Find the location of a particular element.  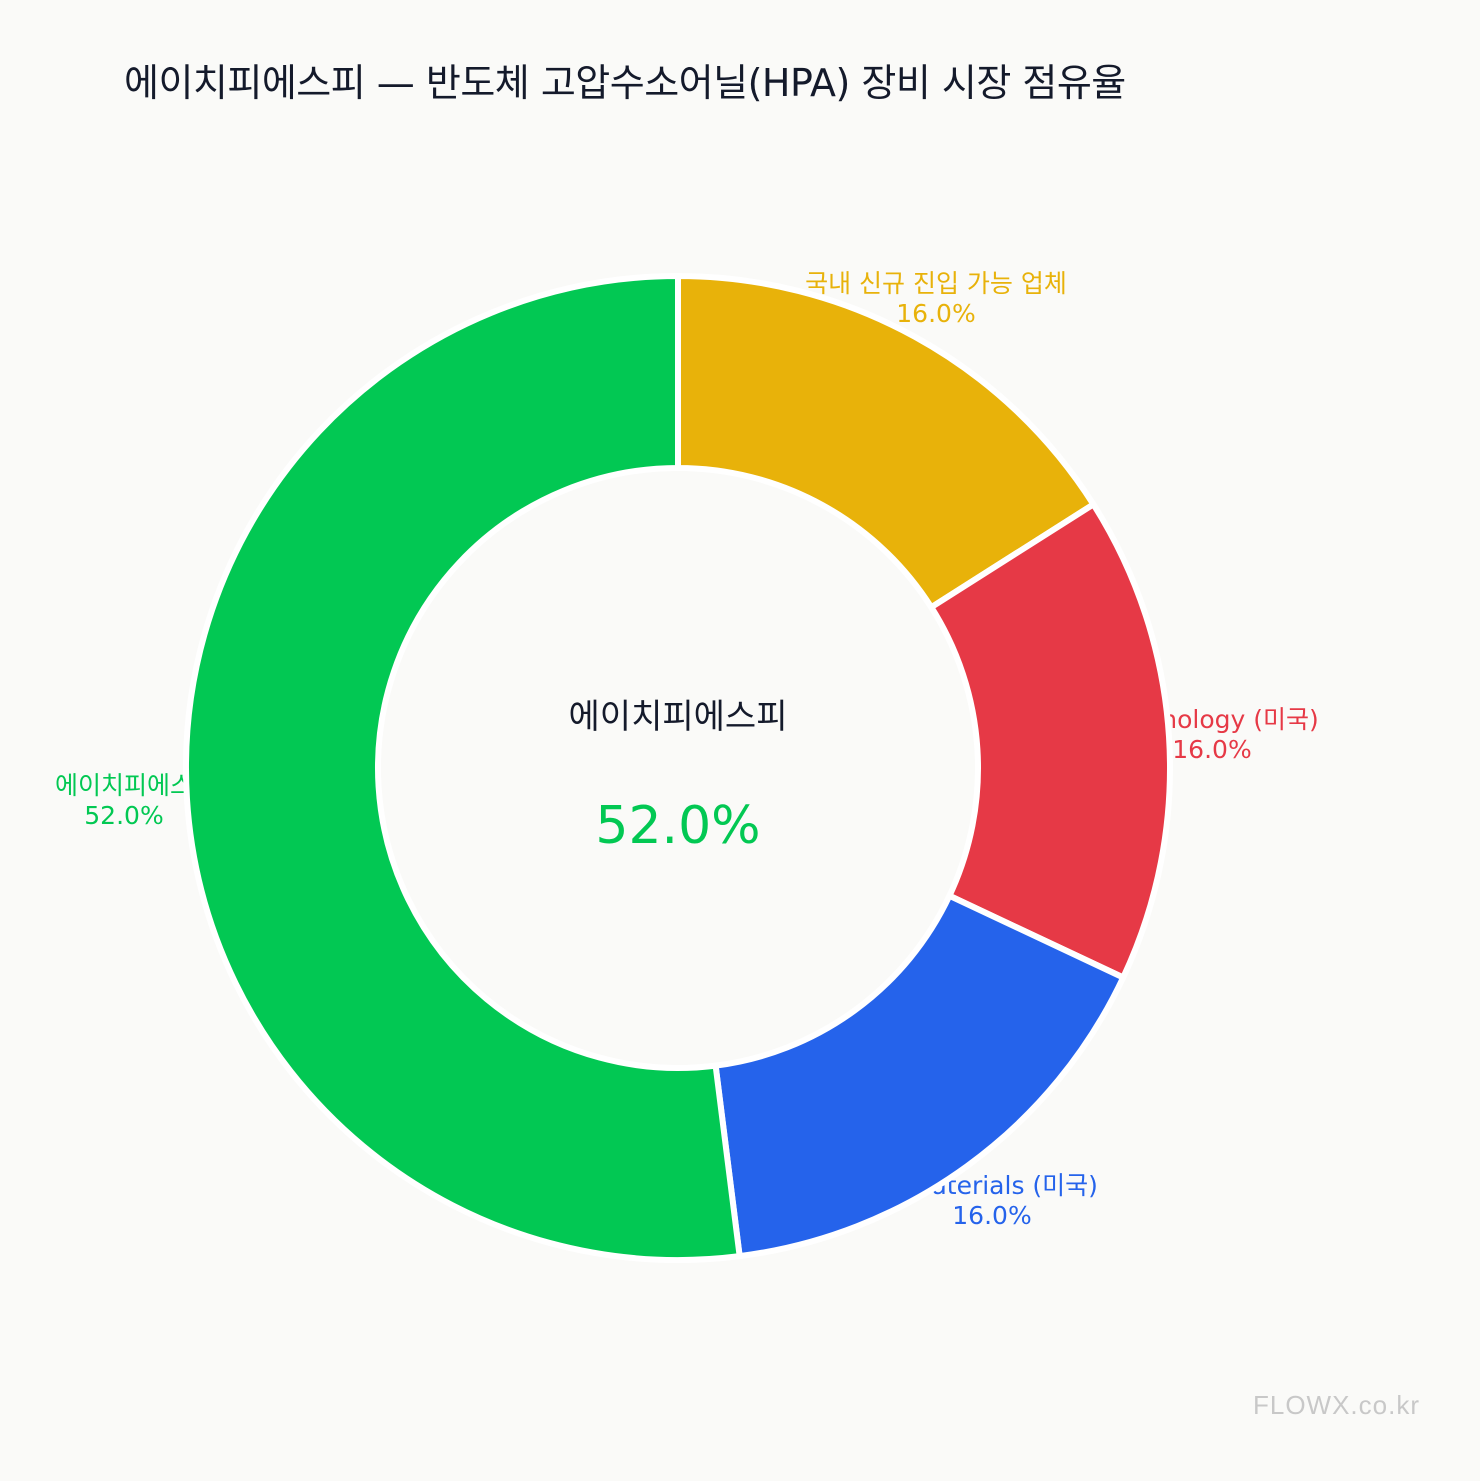

slice-value-label: 52.0% is located at coordinates (123, 815).